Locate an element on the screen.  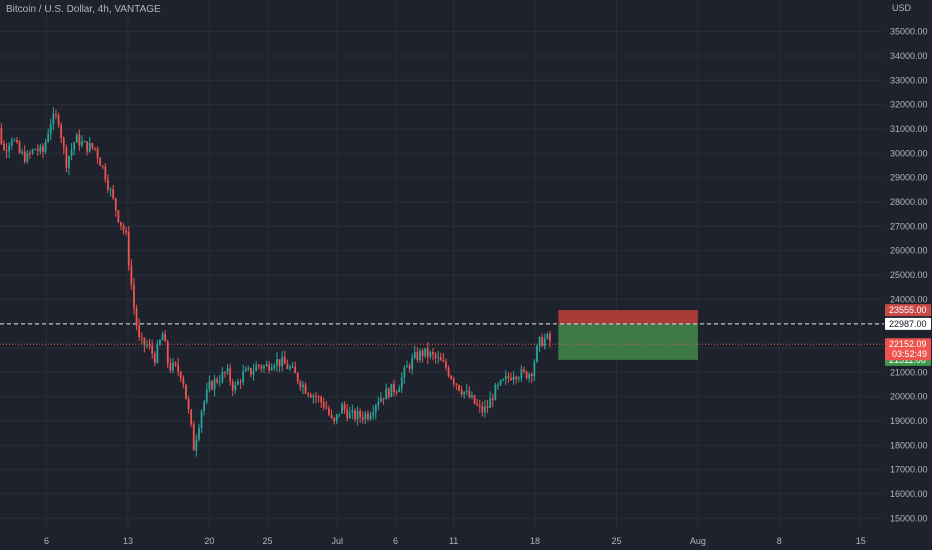
current-price-tag is located at coordinates (908, 349).